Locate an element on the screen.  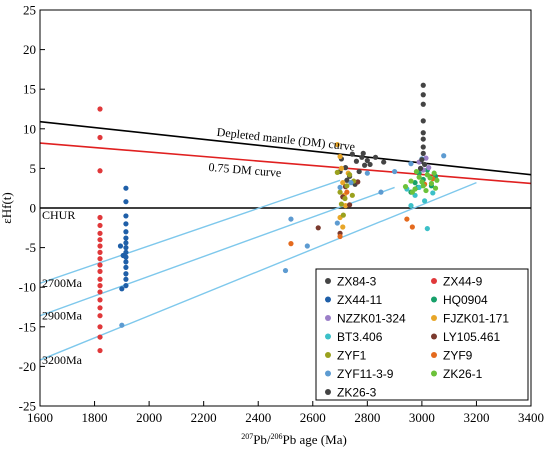
legend-item-zx84-3: ZX84-3 is located at coordinates (351, 281).